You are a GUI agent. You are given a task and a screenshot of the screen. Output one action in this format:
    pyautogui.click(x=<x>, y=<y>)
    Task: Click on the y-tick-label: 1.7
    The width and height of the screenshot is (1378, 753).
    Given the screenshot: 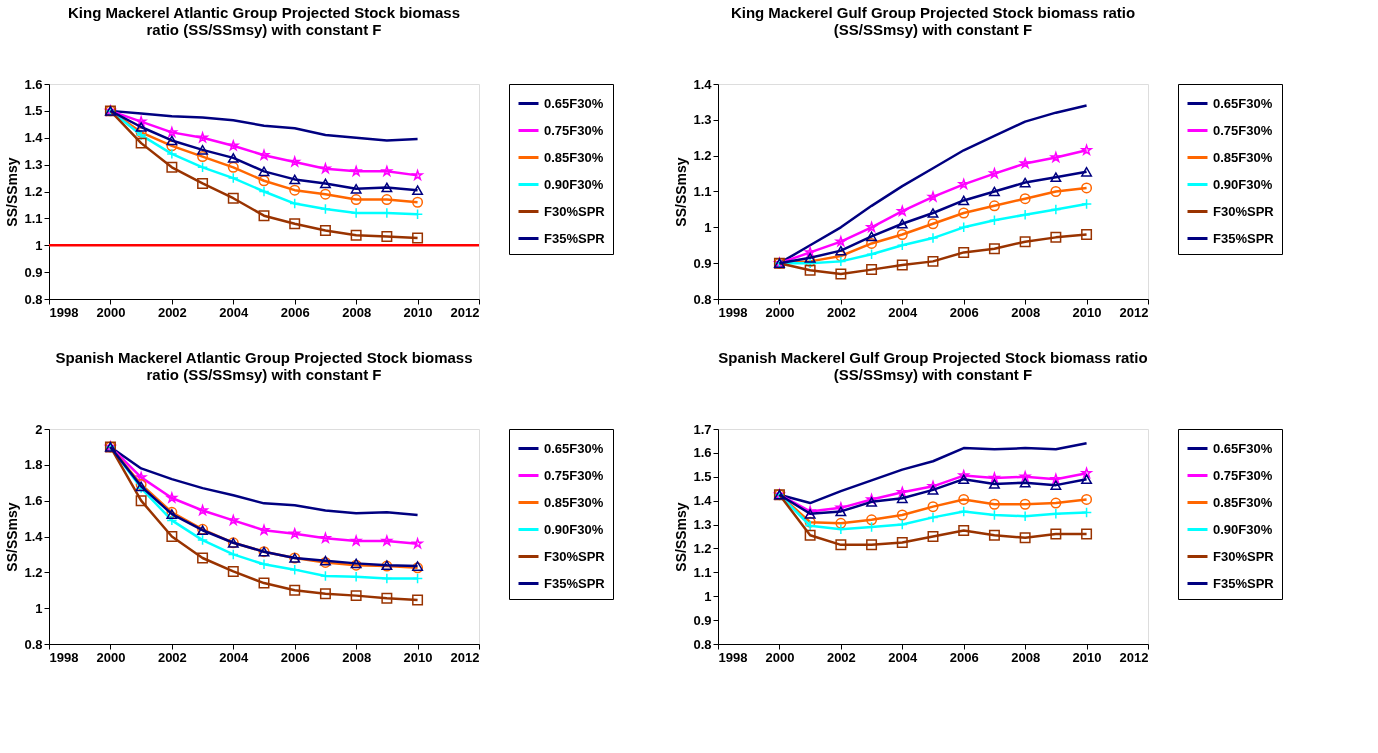 What is the action you would take?
    pyautogui.click(x=702, y=429)
    